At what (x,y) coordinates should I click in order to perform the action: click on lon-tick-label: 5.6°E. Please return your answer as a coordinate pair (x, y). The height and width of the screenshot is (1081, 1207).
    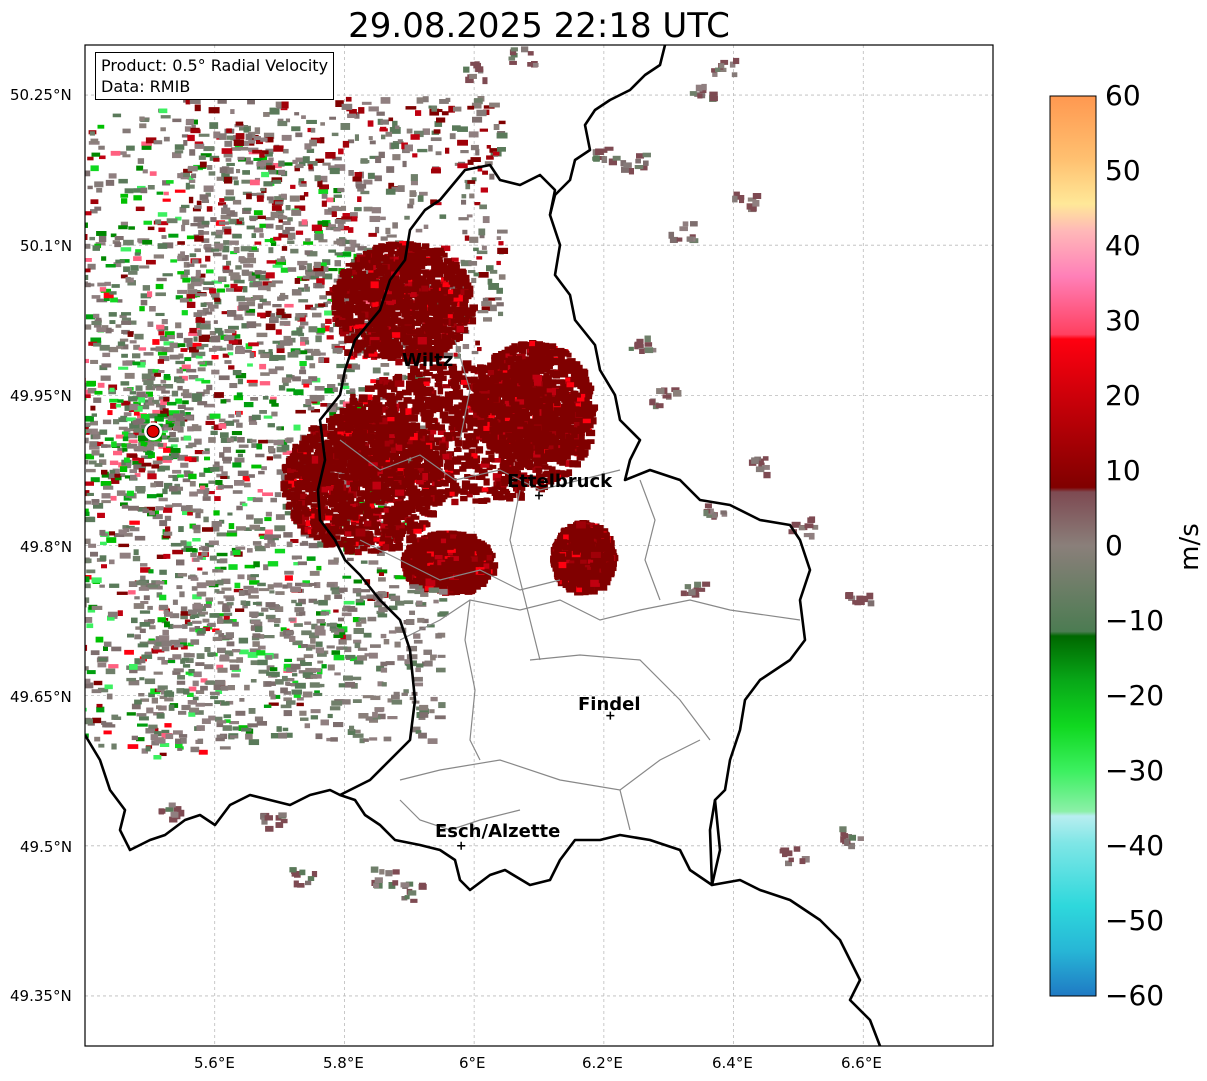
    Looking at the image, I should click on (214, 1063).